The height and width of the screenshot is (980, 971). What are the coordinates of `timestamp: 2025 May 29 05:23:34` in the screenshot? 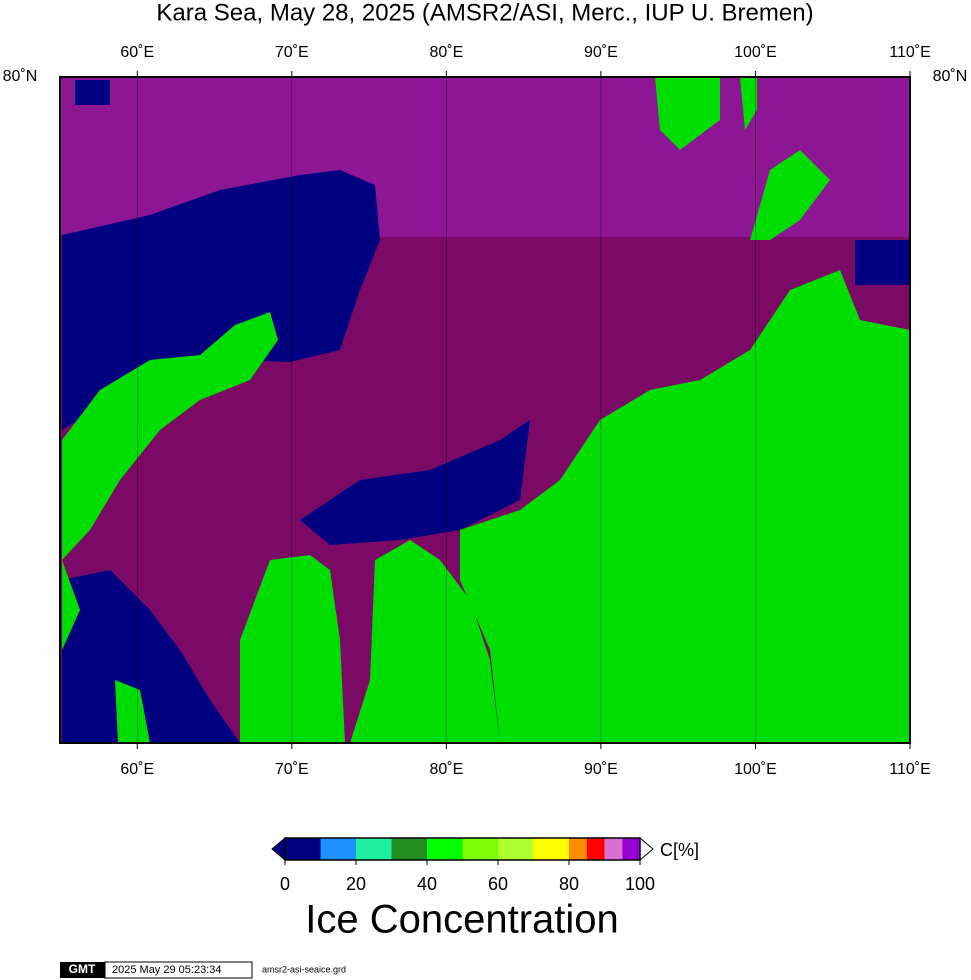 It's located at (166, 970).